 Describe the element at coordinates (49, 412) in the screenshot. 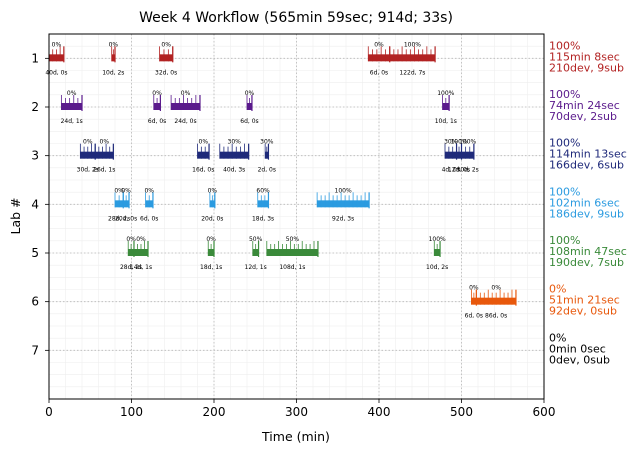

I see `x-tick-label: 0` at that location.